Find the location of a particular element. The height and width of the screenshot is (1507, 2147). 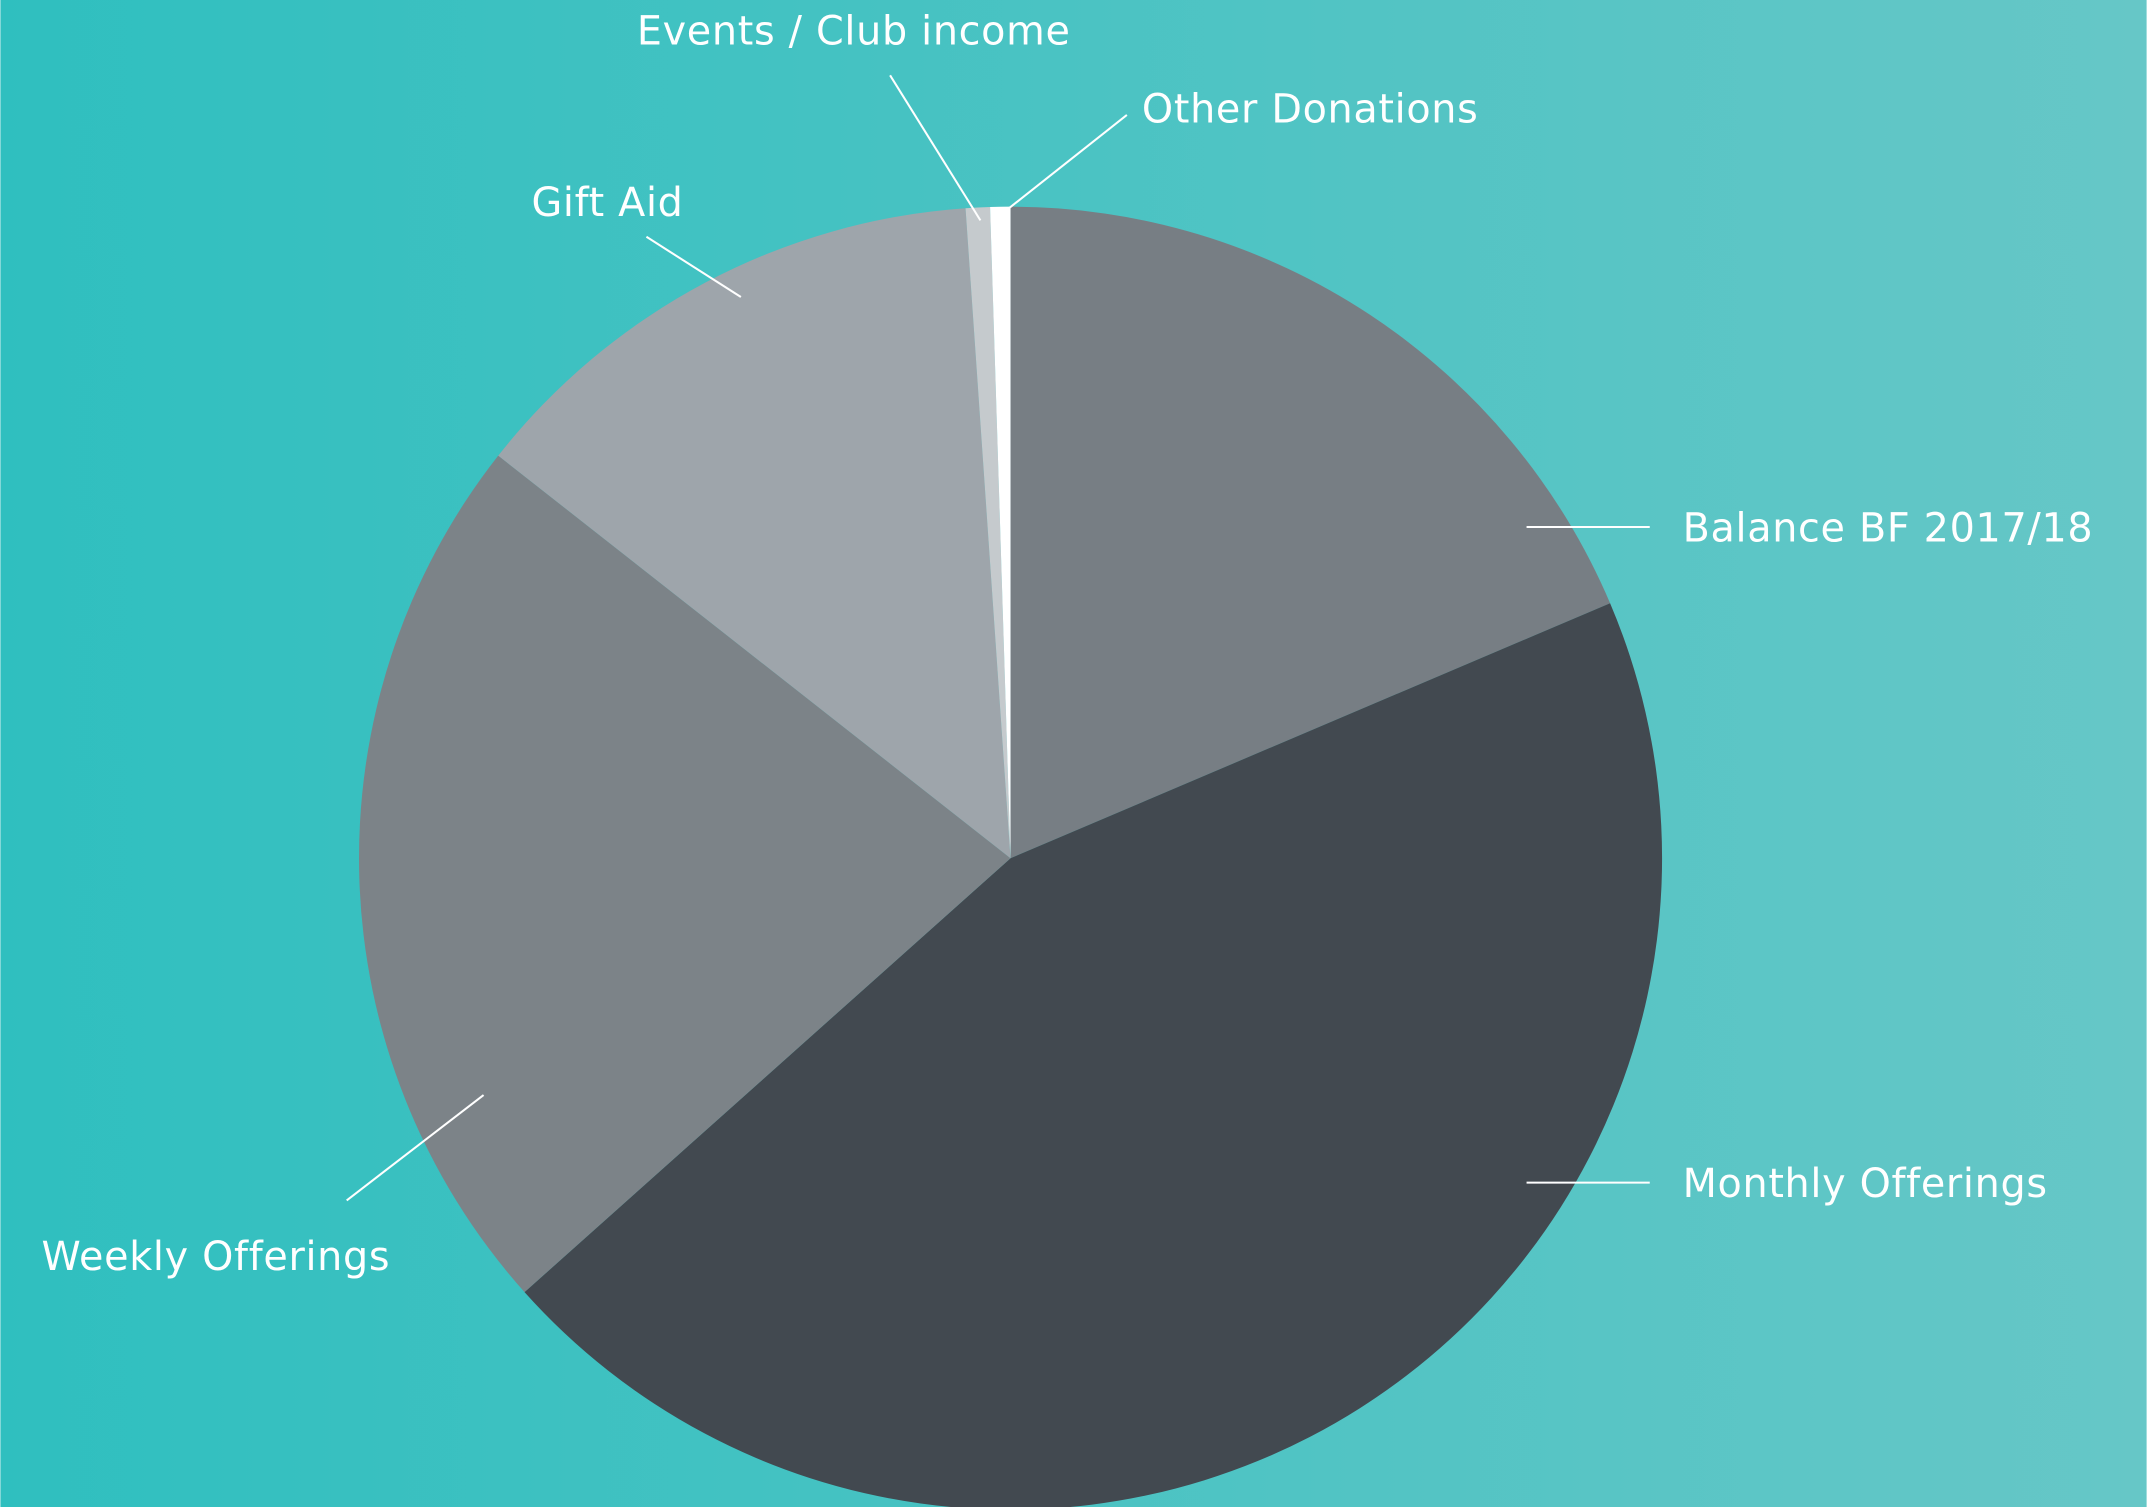

slice-label: Gift Aid is located at coordinates (607, 203).